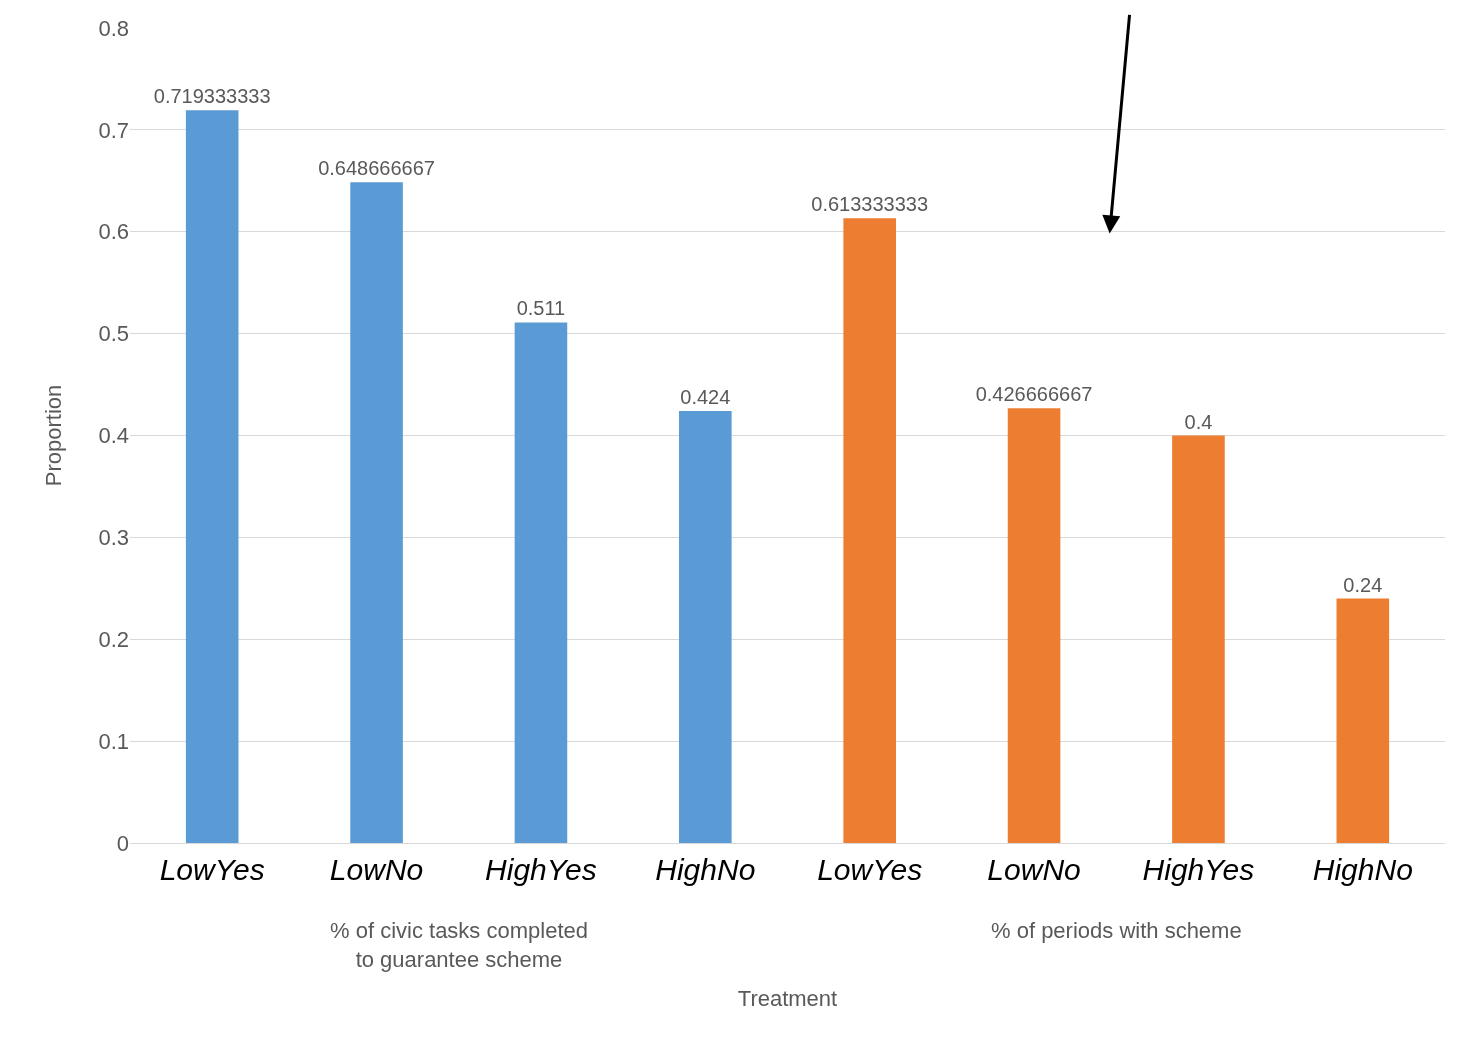 This screenshot has height=1041, width=1471. What do you see at coordinates (113, 28) in the screenshot?
I see `y-tick-label: 0.8` at bounding box center [113, 28].